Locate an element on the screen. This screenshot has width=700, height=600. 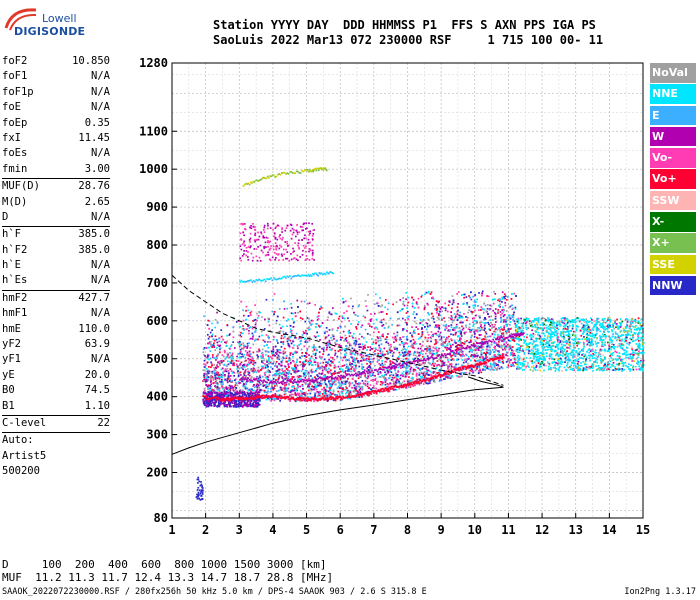
param-row: foE N/A is located at coordinates (56, 107).